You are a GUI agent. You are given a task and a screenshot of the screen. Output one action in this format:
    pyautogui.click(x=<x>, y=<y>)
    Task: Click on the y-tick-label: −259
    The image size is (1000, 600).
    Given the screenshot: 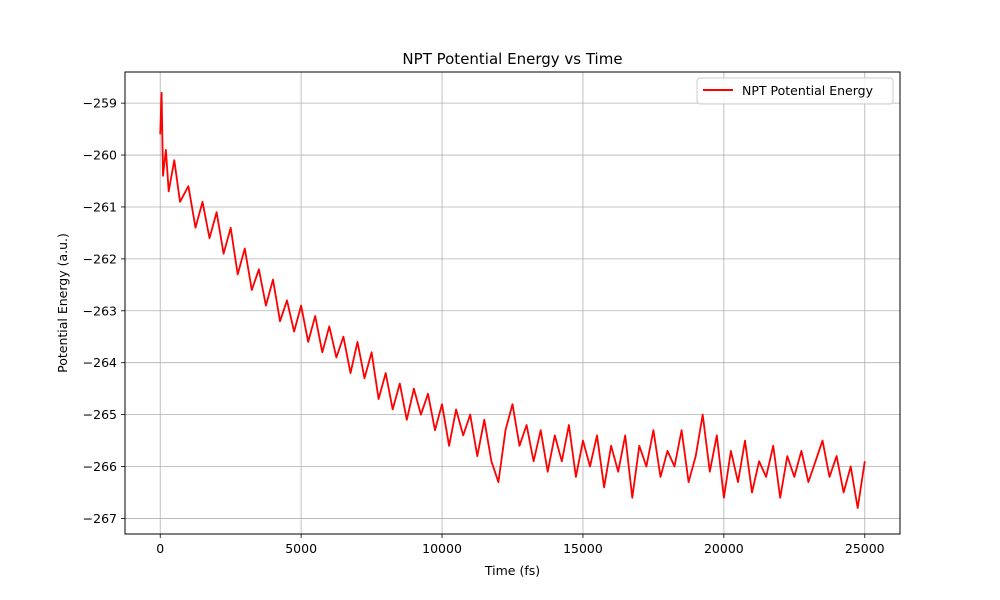 What is the action you would take?
    pyautogui.click(x=100, y=103)
    